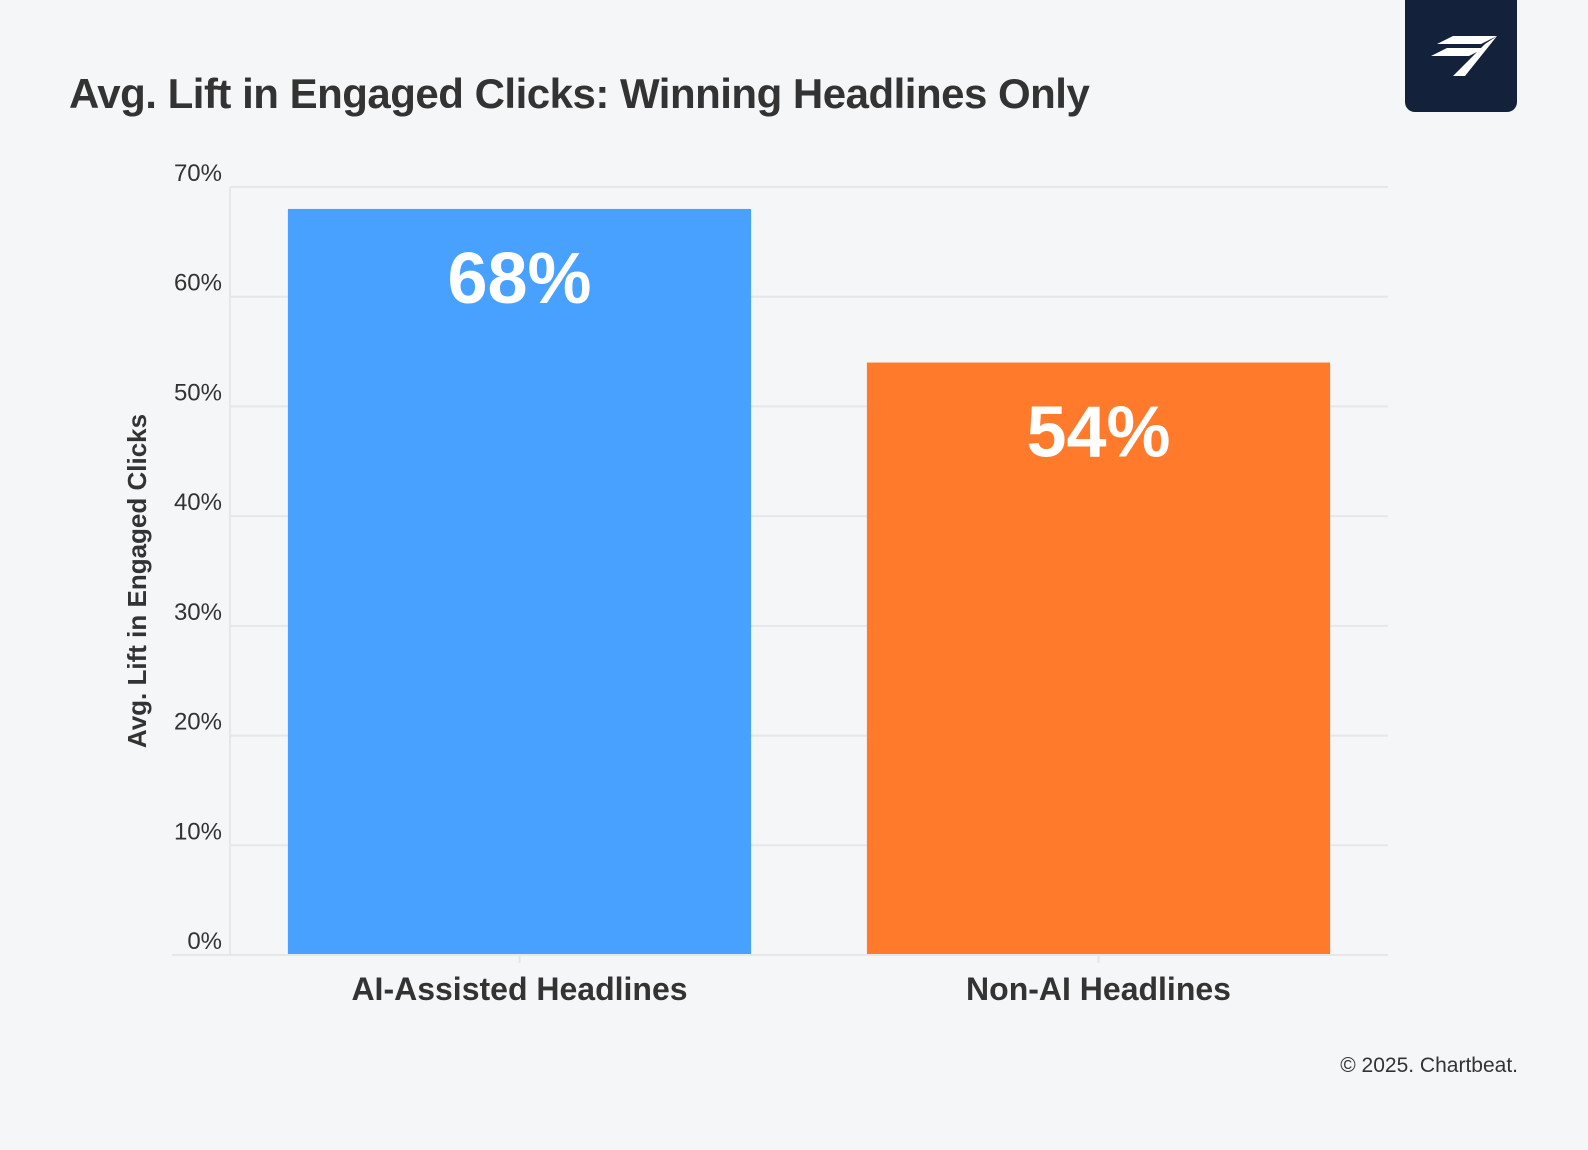 Image resolution: width=1588 pixels, height=1150 pixels. Describe the element at coordinates (198, 502) in the screenshot. I see `y-tick-label: 40%` at that location.